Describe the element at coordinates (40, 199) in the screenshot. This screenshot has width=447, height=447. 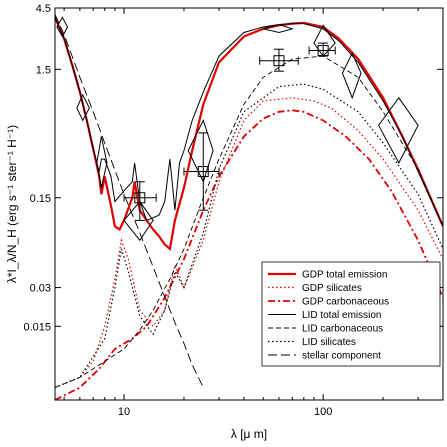
I see `y-tick-label-2: 0.15` at that location.